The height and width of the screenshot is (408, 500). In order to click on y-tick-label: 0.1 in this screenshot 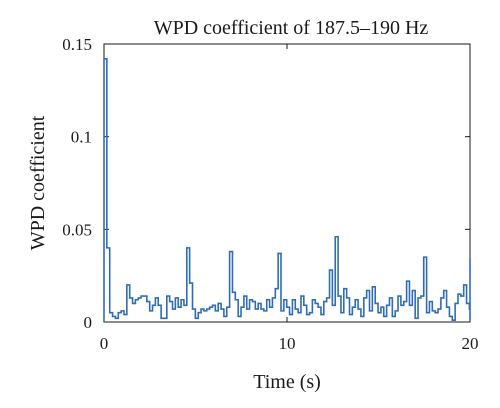, I will do `click(81, 137)`.